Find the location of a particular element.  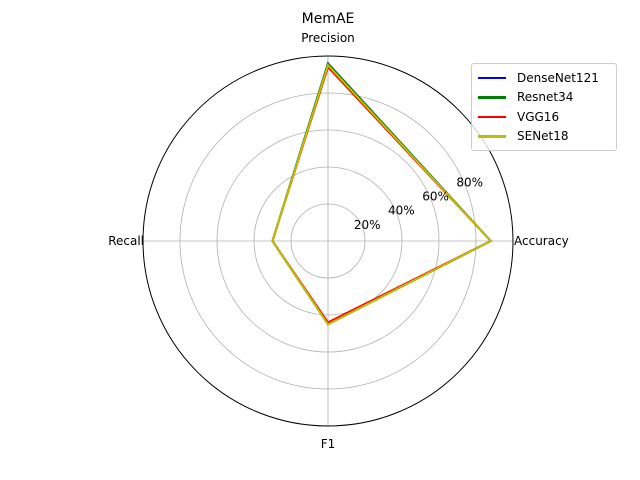

tick-label: 60% is located at coordinates (435, 197).